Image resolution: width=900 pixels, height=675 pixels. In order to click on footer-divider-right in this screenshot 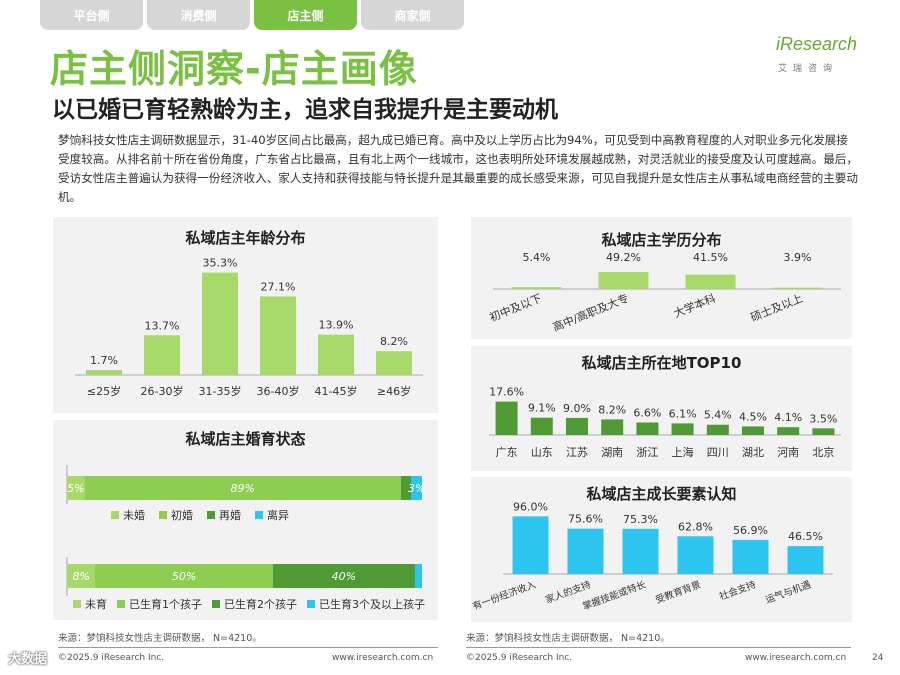, I will do `click(658, 647)`.